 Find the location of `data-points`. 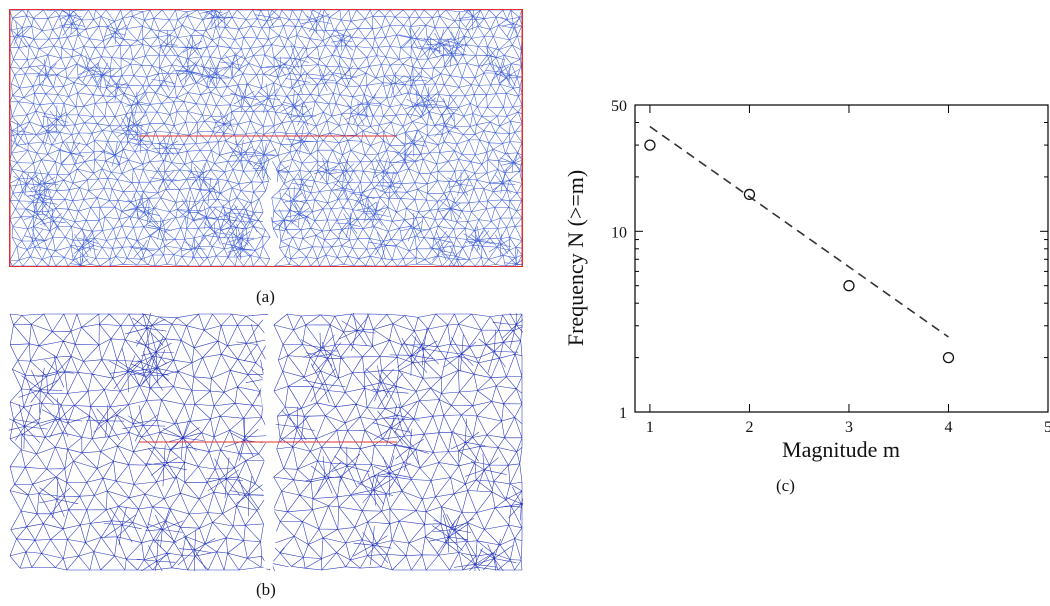

data-points is located at coordinates (799, 251).